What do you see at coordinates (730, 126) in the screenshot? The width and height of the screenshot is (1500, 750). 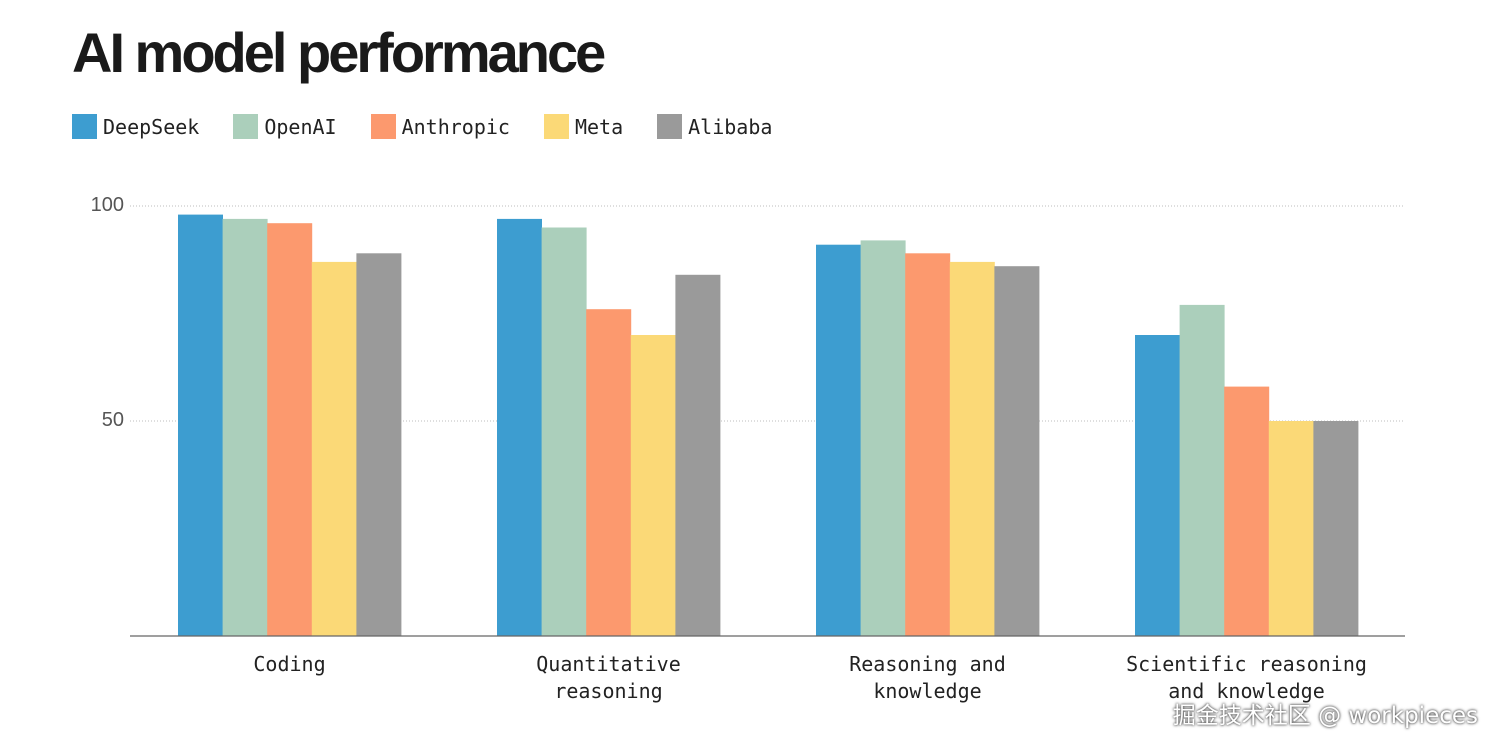 I see `legend-label: Alibaba` at bounding box center [730, 126].